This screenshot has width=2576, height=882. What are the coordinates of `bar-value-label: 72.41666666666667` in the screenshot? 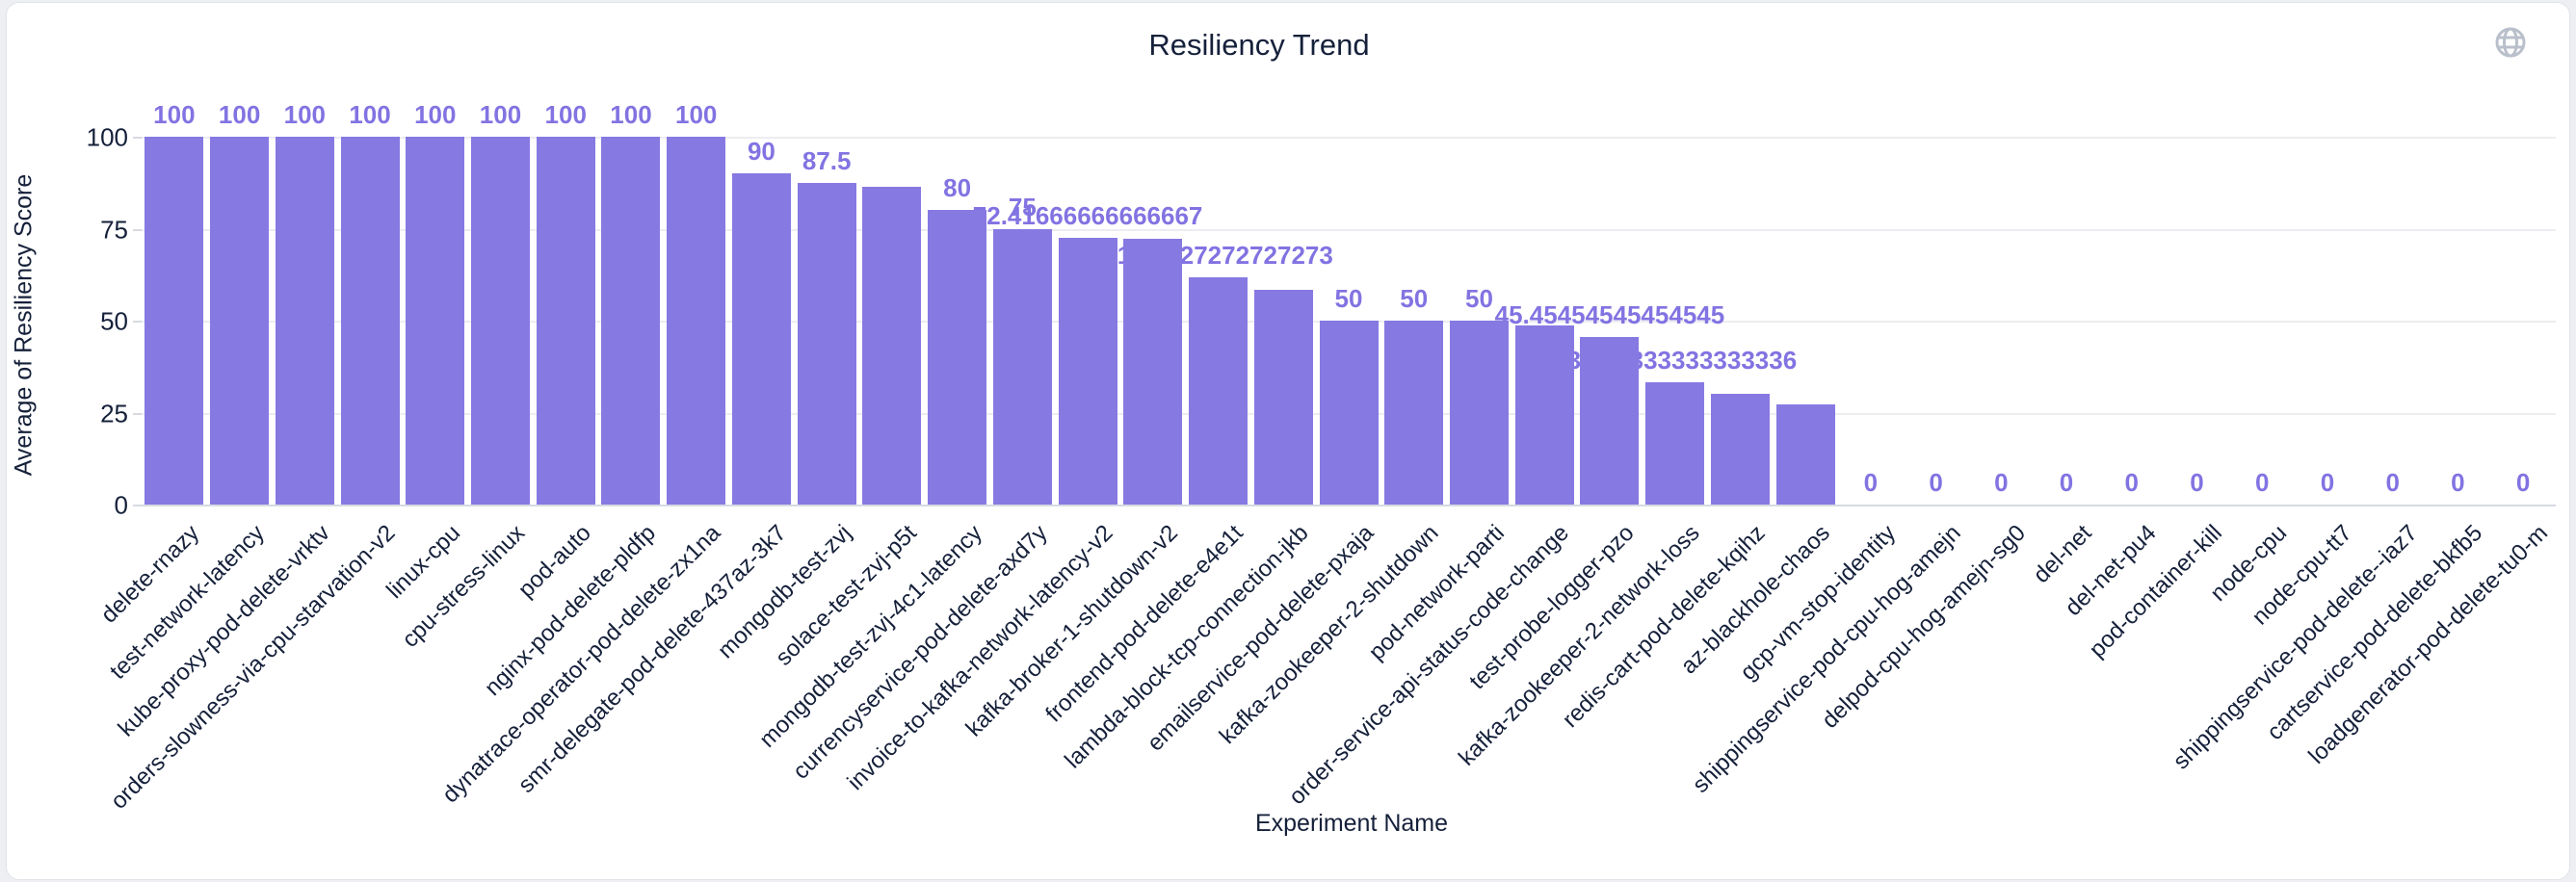 It's located at (1087, 216).